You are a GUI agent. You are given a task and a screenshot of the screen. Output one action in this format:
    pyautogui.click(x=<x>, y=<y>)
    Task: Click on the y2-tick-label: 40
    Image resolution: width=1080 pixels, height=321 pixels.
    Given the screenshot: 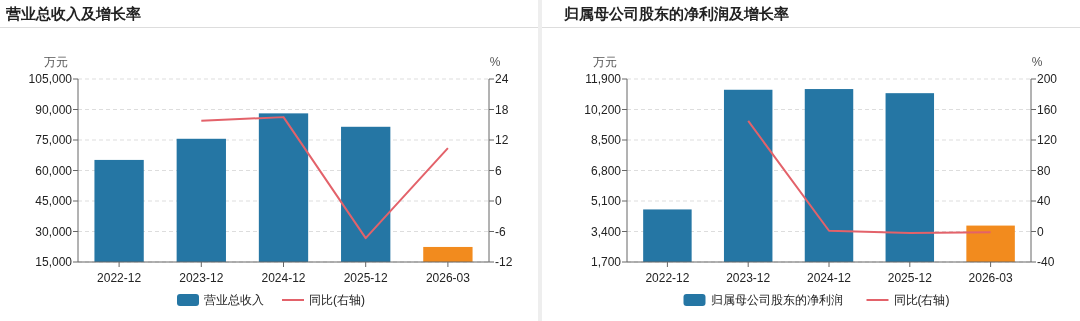 What is the action you would take?
    pyautogui.click(x=1044, y=201)
    